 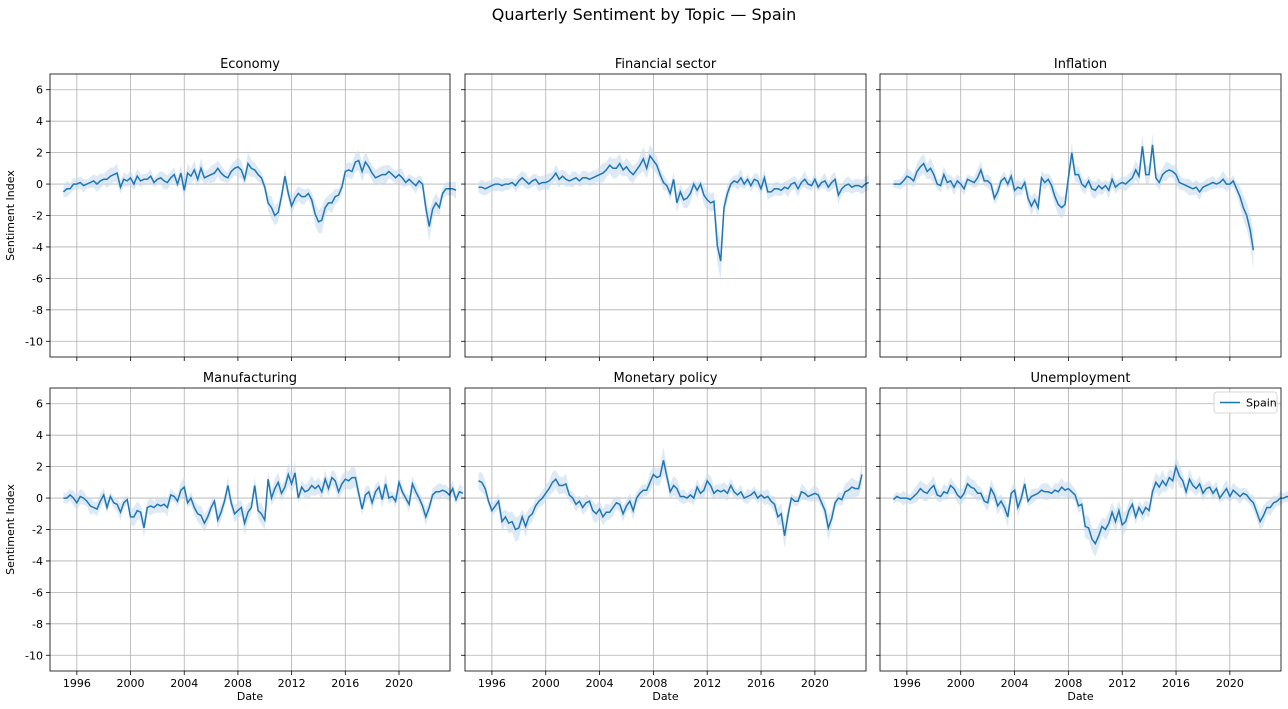 I want to click on legend-box, so click(x=1245, y=402).